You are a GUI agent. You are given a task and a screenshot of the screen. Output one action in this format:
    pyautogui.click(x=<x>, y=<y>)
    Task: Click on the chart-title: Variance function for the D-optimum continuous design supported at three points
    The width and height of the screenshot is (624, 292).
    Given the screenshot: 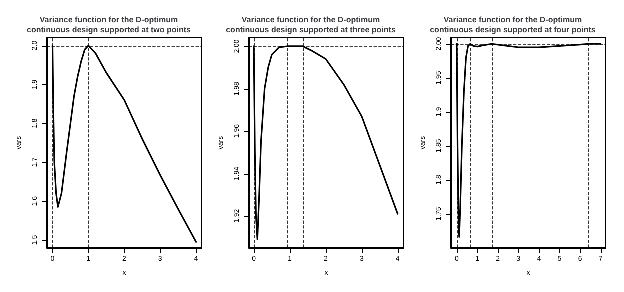 What is the action you would take?
    pyautogui.click(x=311, y=25)
    